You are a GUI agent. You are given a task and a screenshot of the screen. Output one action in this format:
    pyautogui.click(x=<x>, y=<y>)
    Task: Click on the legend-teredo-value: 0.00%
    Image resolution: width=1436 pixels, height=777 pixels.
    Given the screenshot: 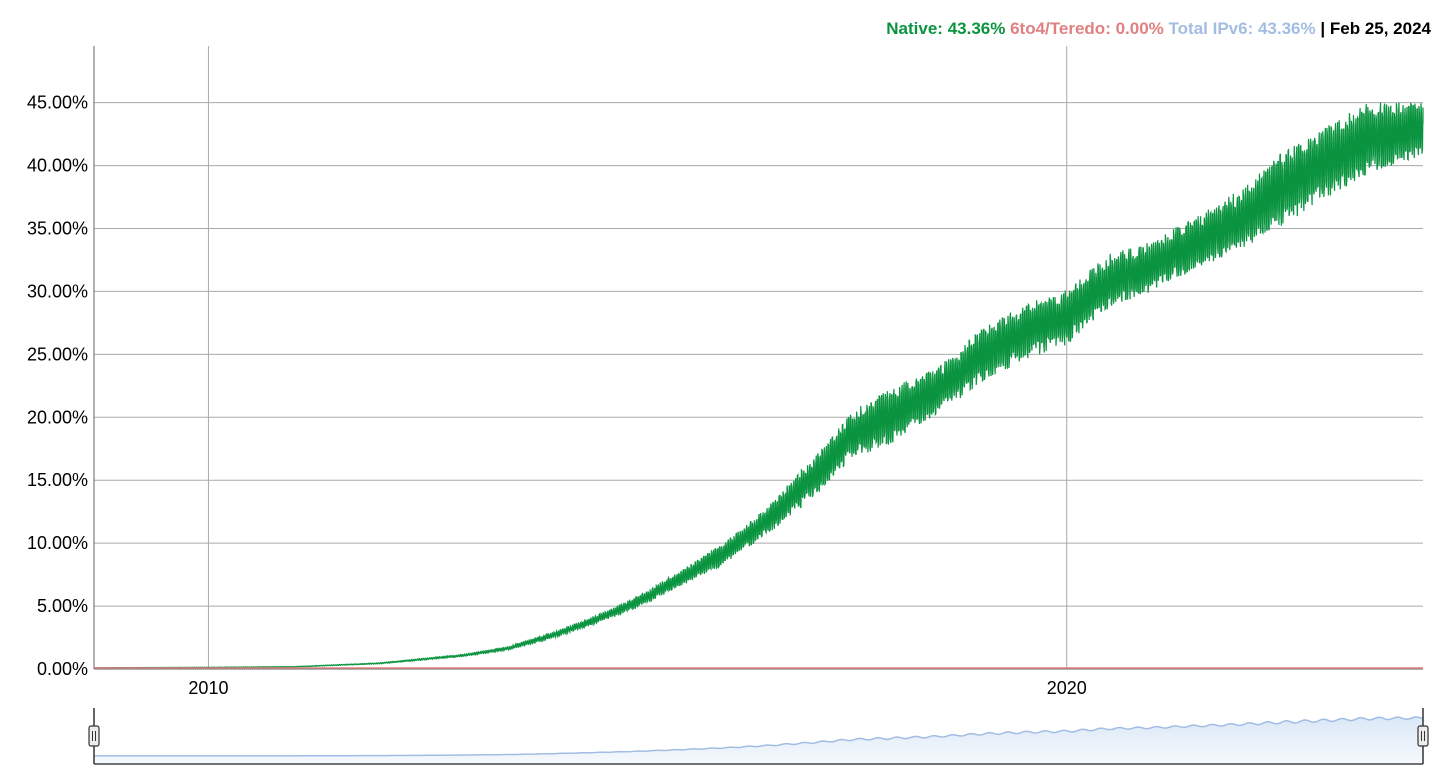 What is the action you would take?
    pyautogui.click(x=1139, y=28)
    